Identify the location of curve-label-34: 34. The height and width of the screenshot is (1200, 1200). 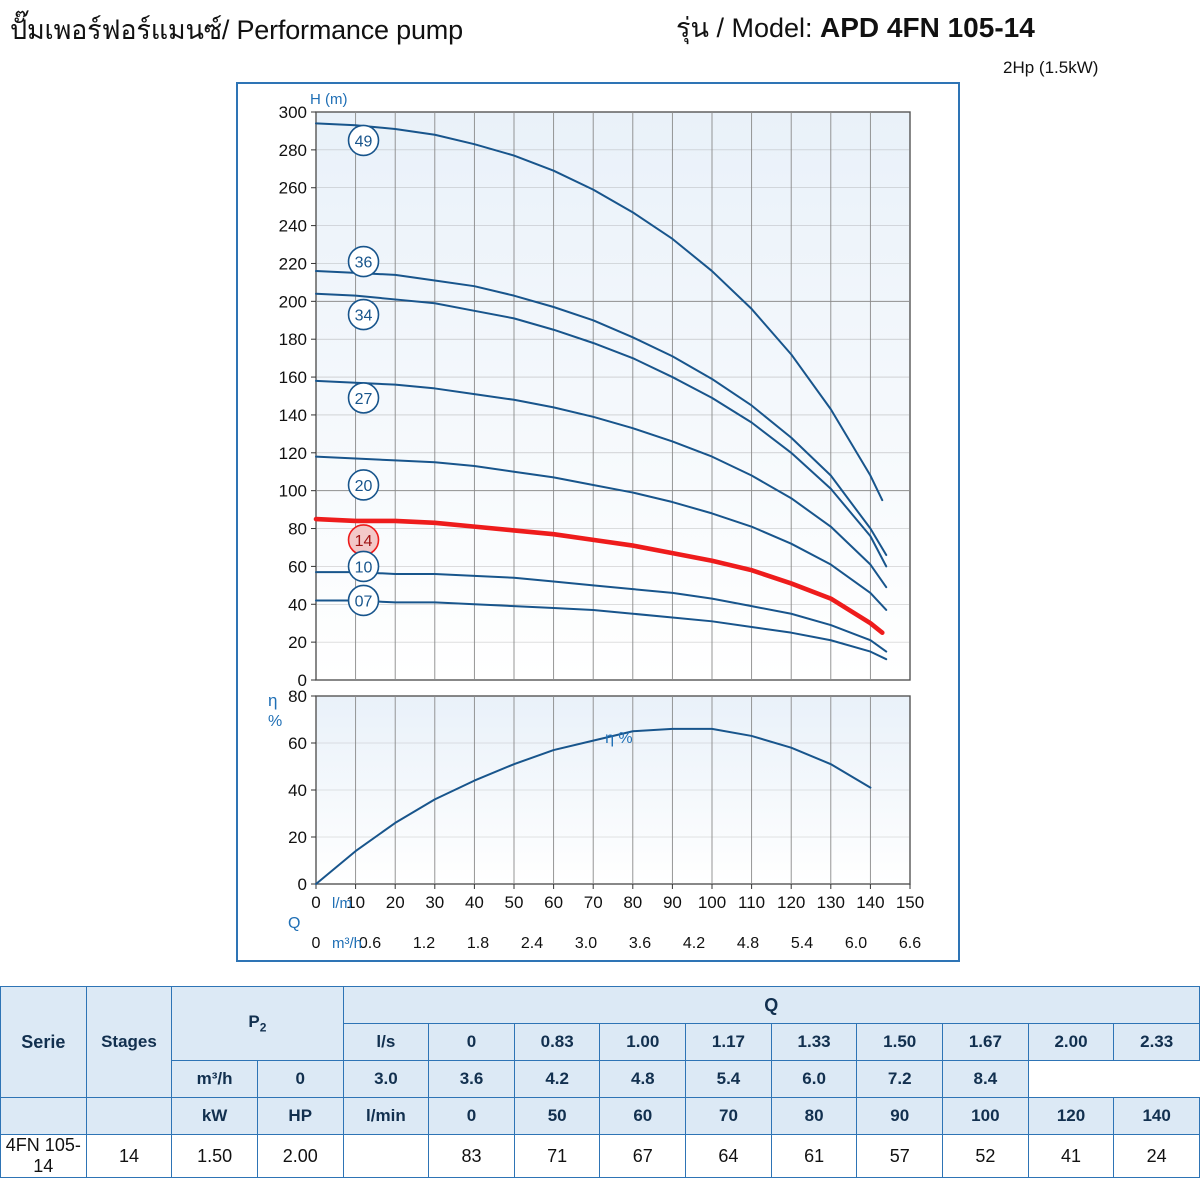
(364, 316).